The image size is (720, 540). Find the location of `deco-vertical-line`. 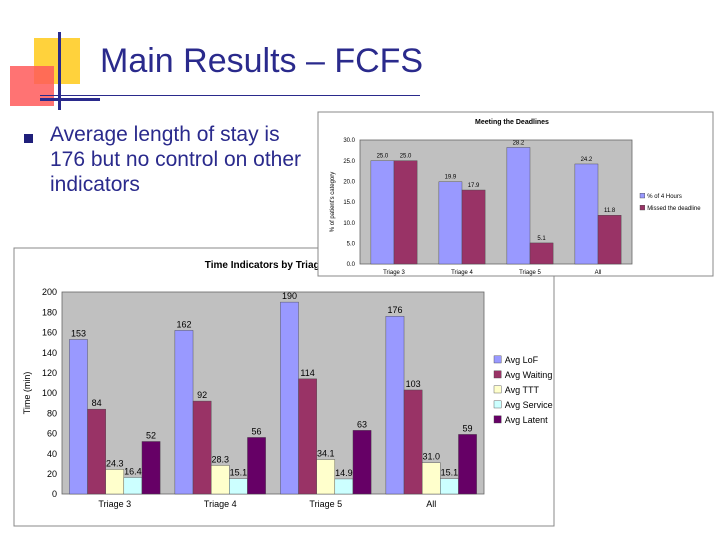

deco-vertical-line is located at coordinates (59, 71).